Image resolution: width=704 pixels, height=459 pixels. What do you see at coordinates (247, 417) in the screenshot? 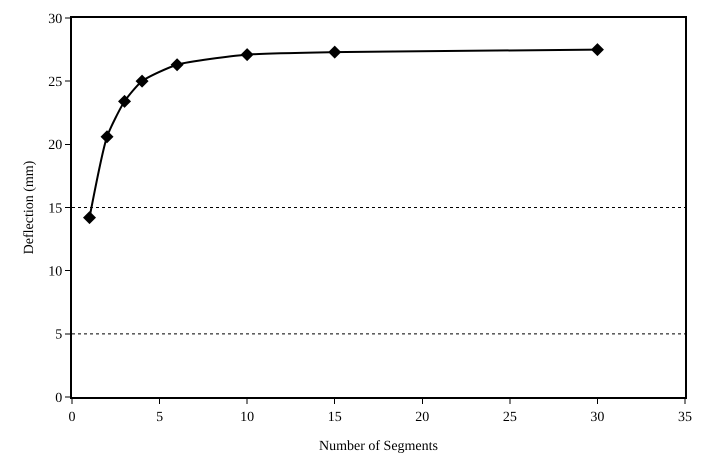
I see `x-tick-label: 10` at bounding box center [247, 417].